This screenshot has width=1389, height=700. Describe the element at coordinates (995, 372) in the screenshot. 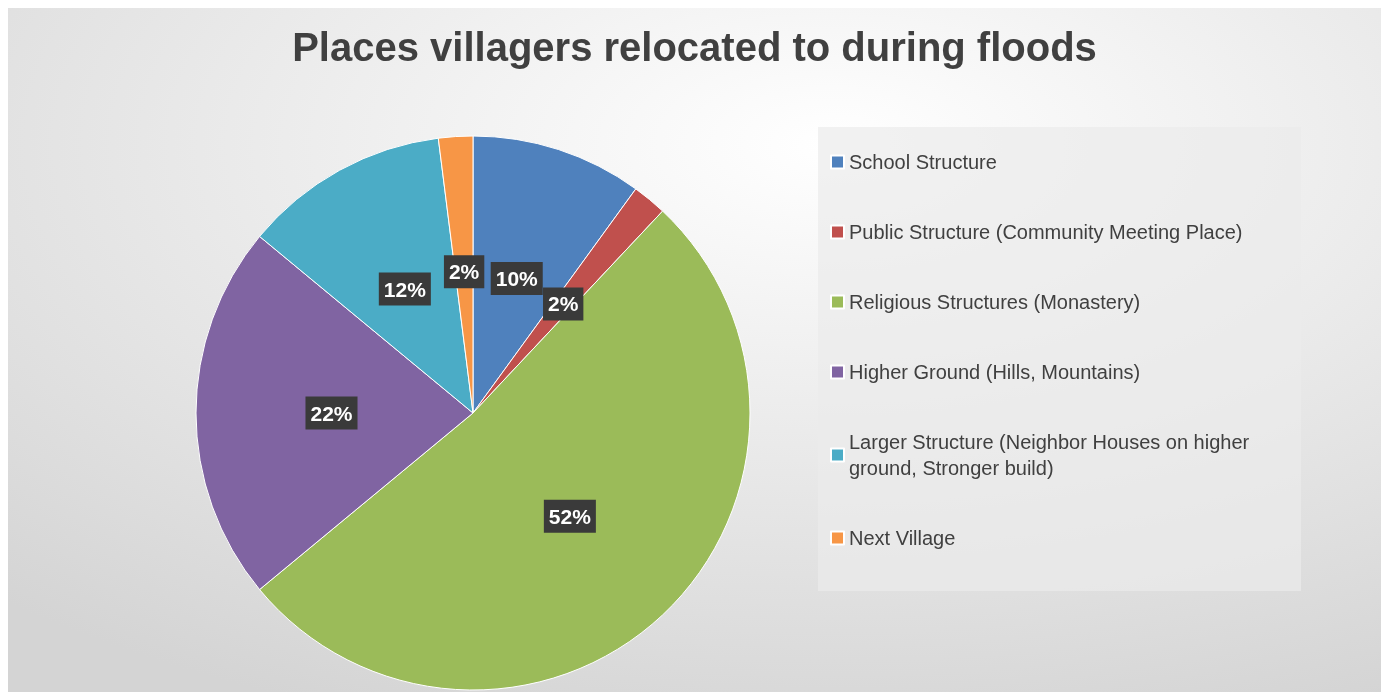

I see `legend-label: Higher Ground (Hills, Mountains)` at that location.